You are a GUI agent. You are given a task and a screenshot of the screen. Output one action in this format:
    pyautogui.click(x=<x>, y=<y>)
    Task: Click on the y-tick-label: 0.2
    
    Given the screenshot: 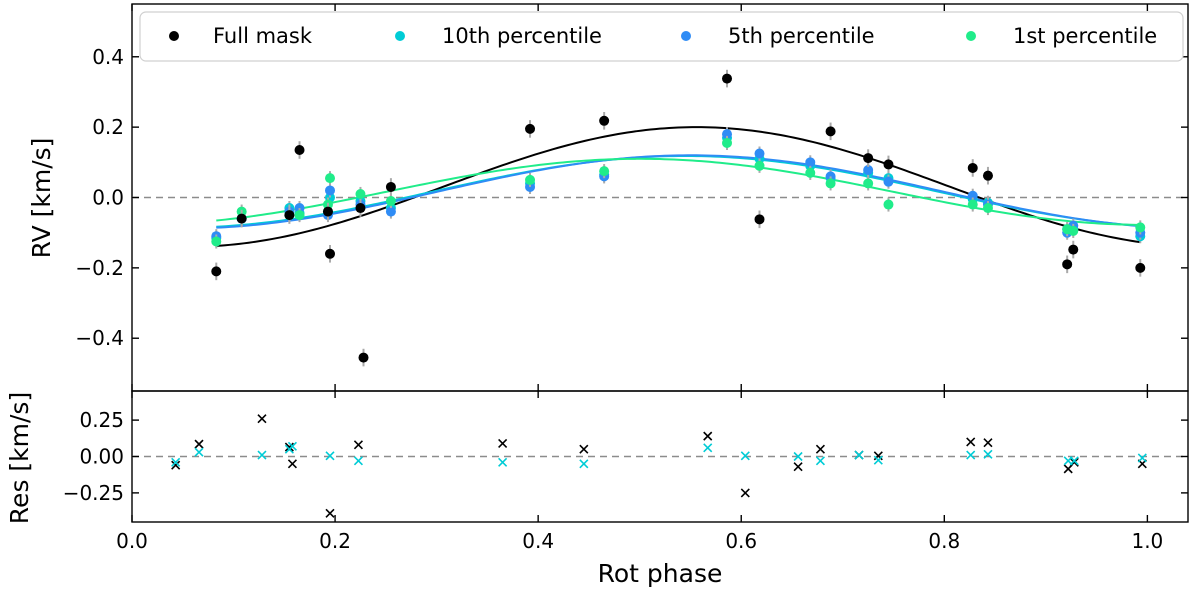 What is the action you would take?
    pyautogui.click(x=108, y=127)
    